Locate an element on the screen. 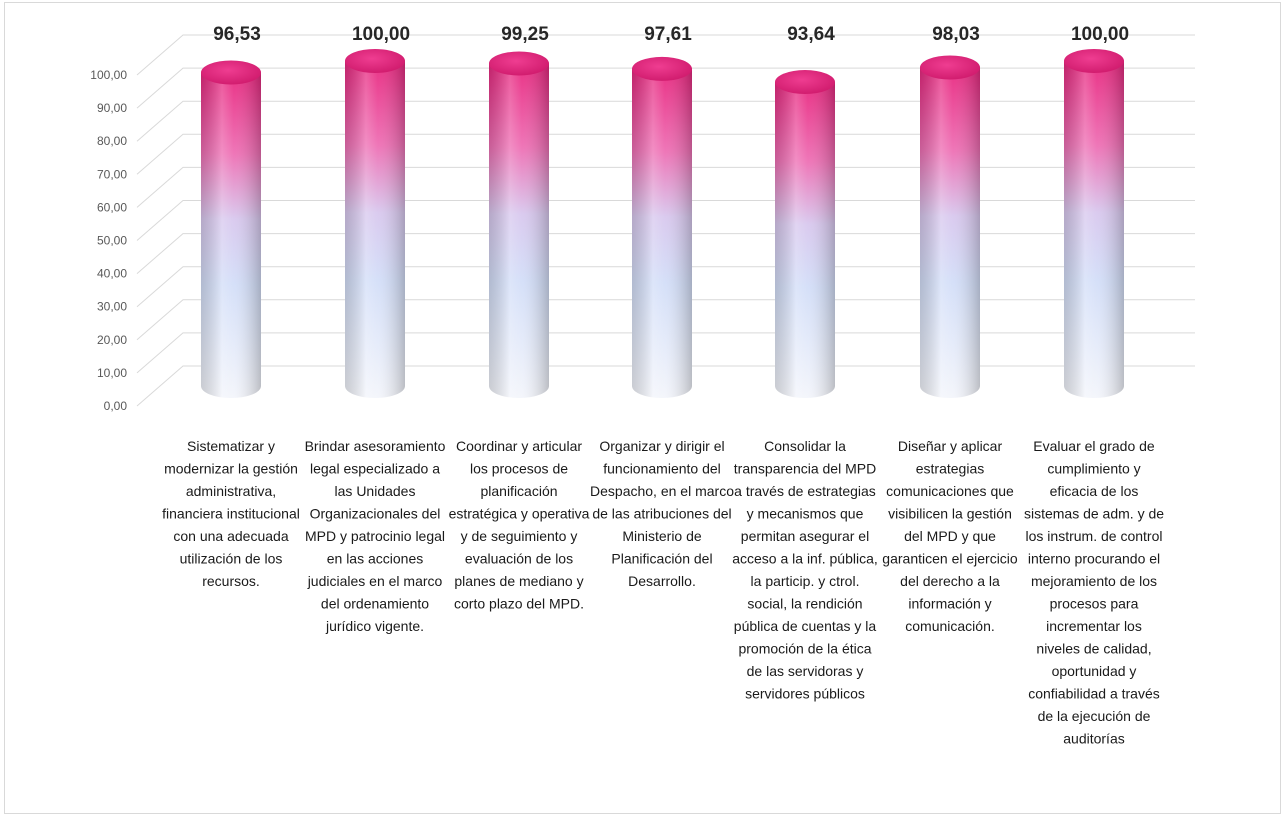 Image resolution: width=1285 pixels, height=818 pixels. category-label-line: Organizar y dirigir el is located at coordinates (661, 446).